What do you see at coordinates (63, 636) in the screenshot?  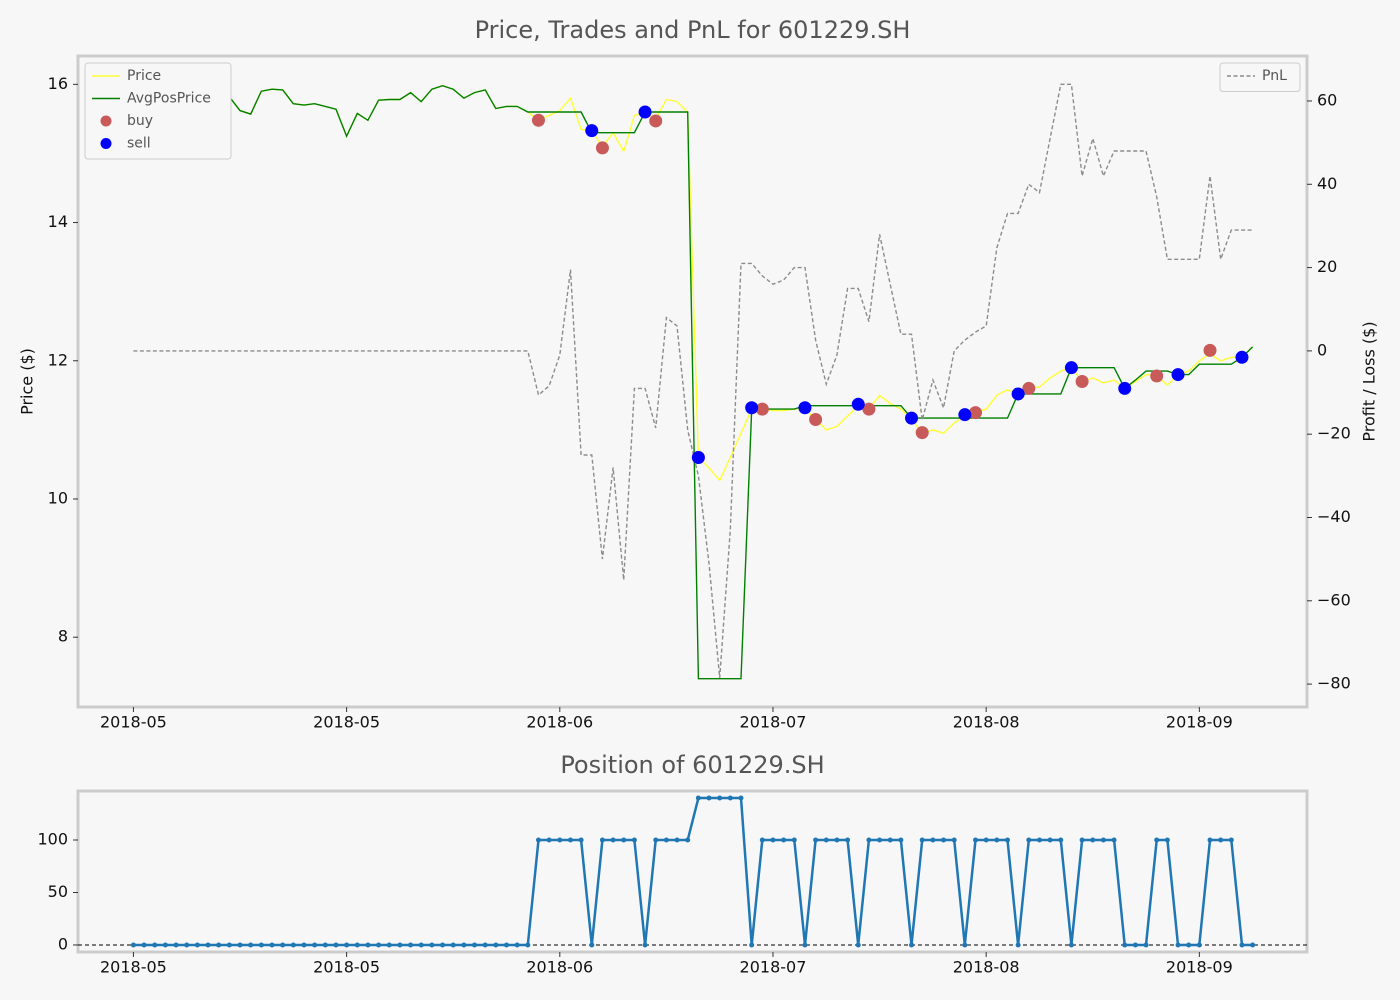 I see `y-tick-label: 8` at bounding box center [63, 636].